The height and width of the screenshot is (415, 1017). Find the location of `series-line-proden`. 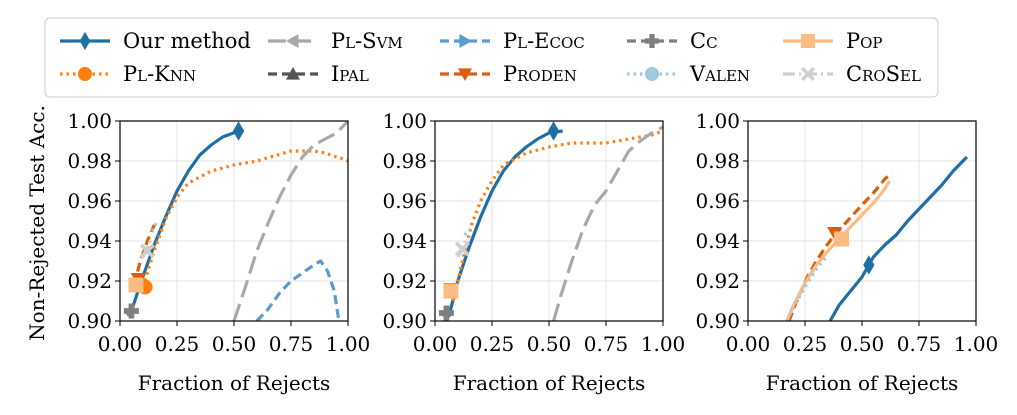

series-line-proden is located at coordinates (840, 246).